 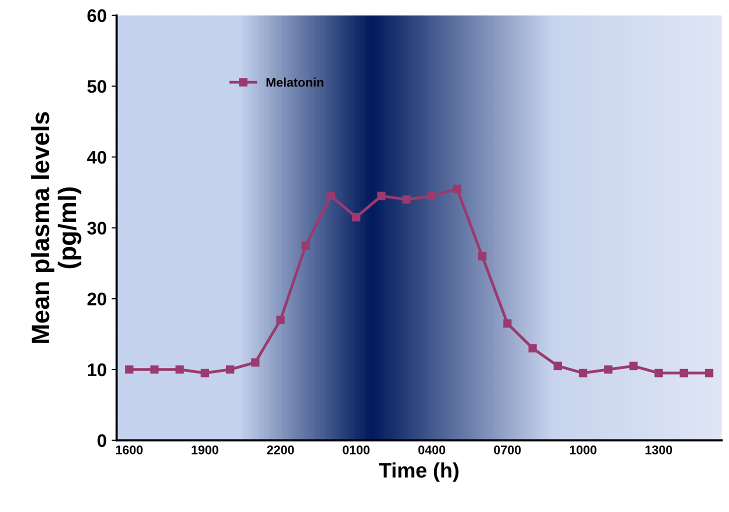 What do you see at coordinates (418, 472) in the screenshot?
I see `x-axis-title: Time (h)` at bounding box center [418, 472].